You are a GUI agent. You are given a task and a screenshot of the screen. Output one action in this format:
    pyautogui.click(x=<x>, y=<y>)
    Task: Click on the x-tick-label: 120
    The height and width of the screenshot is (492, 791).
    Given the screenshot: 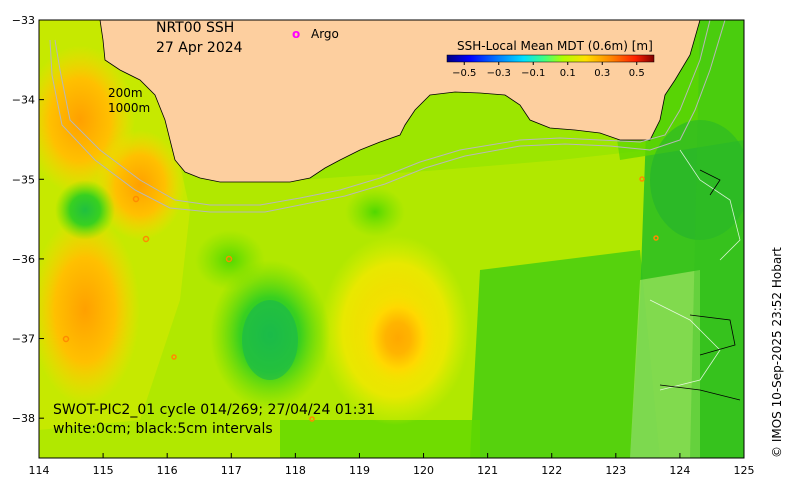 What is the action you would take?
    pyautogui.click(x=423, y=470)
    